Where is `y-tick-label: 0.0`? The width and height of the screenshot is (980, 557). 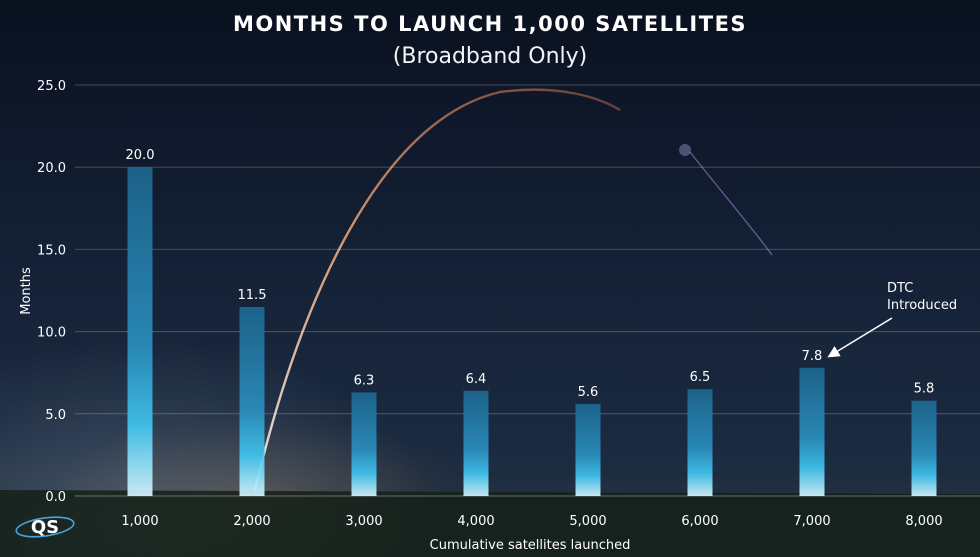 y-tick-label: 0.0 is located at coordinates (55, 497).